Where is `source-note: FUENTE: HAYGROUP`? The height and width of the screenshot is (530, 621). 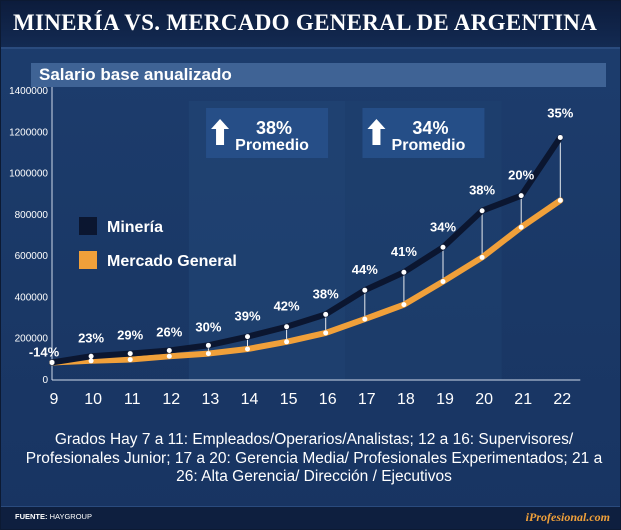 source-note: FUENTE: HAYGROUP is located at coordinates (53, 516).